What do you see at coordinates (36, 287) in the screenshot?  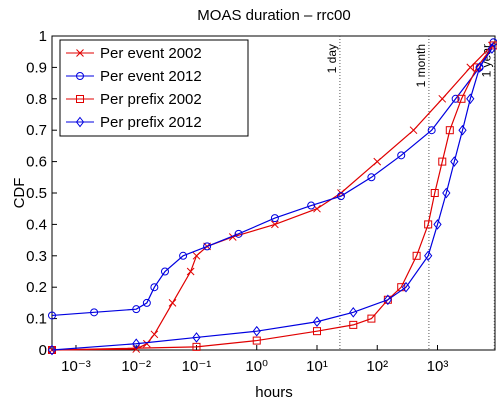 I see `y-tick-label: 0.2` at bounding box center [36, 287].